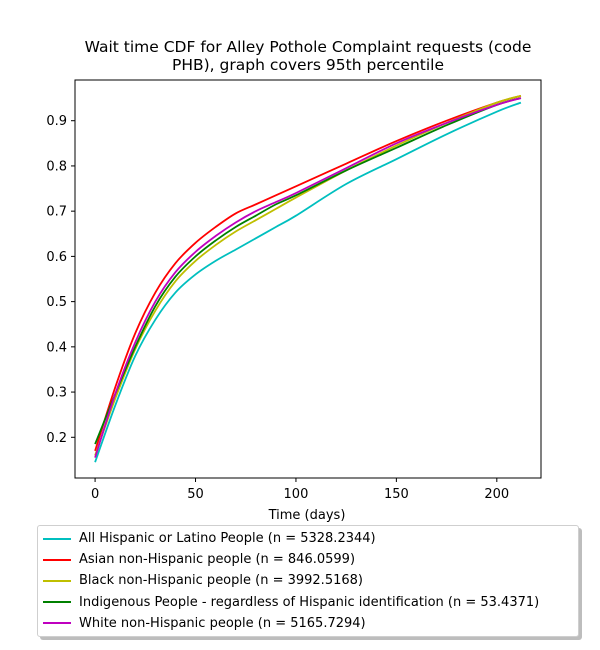 The width and height of the screenshot is (600, 650). I want to click on y-tick-label: 0.5, so click(56, 302).